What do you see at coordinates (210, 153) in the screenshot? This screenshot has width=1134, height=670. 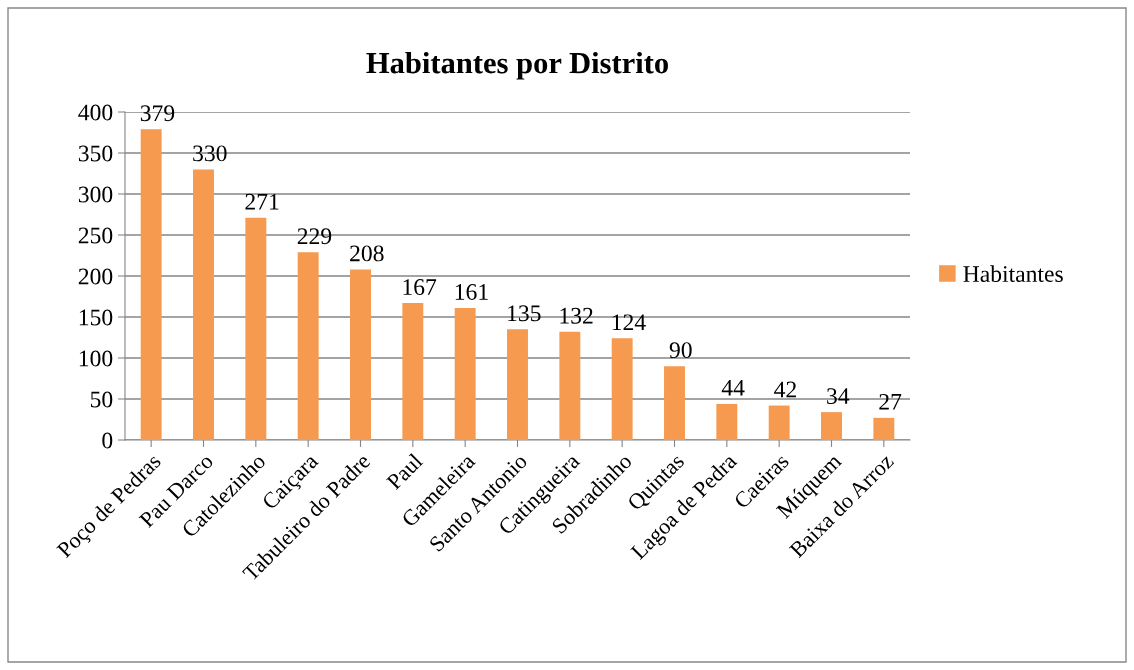 I see `data-label: 330` at bounding box center [210, 153].